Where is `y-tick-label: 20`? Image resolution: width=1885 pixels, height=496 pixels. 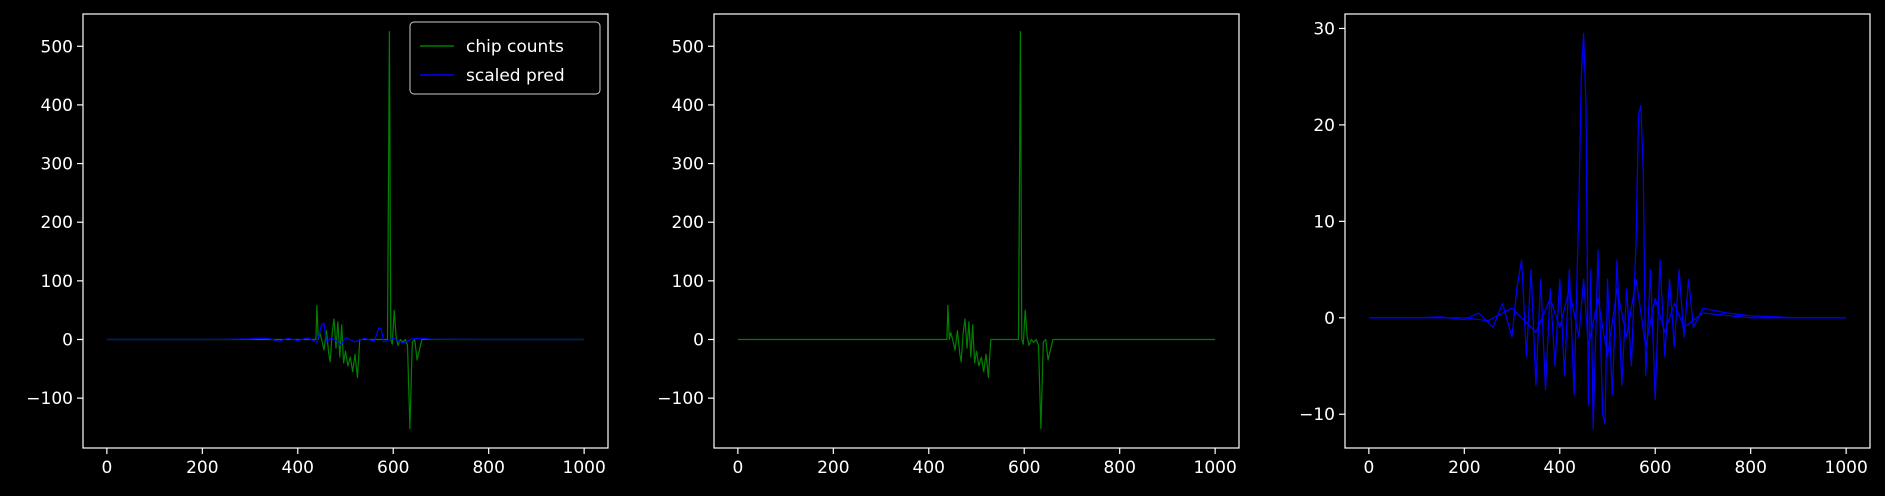
y-tick-label: 20 is located at coordinates (1324, 126).